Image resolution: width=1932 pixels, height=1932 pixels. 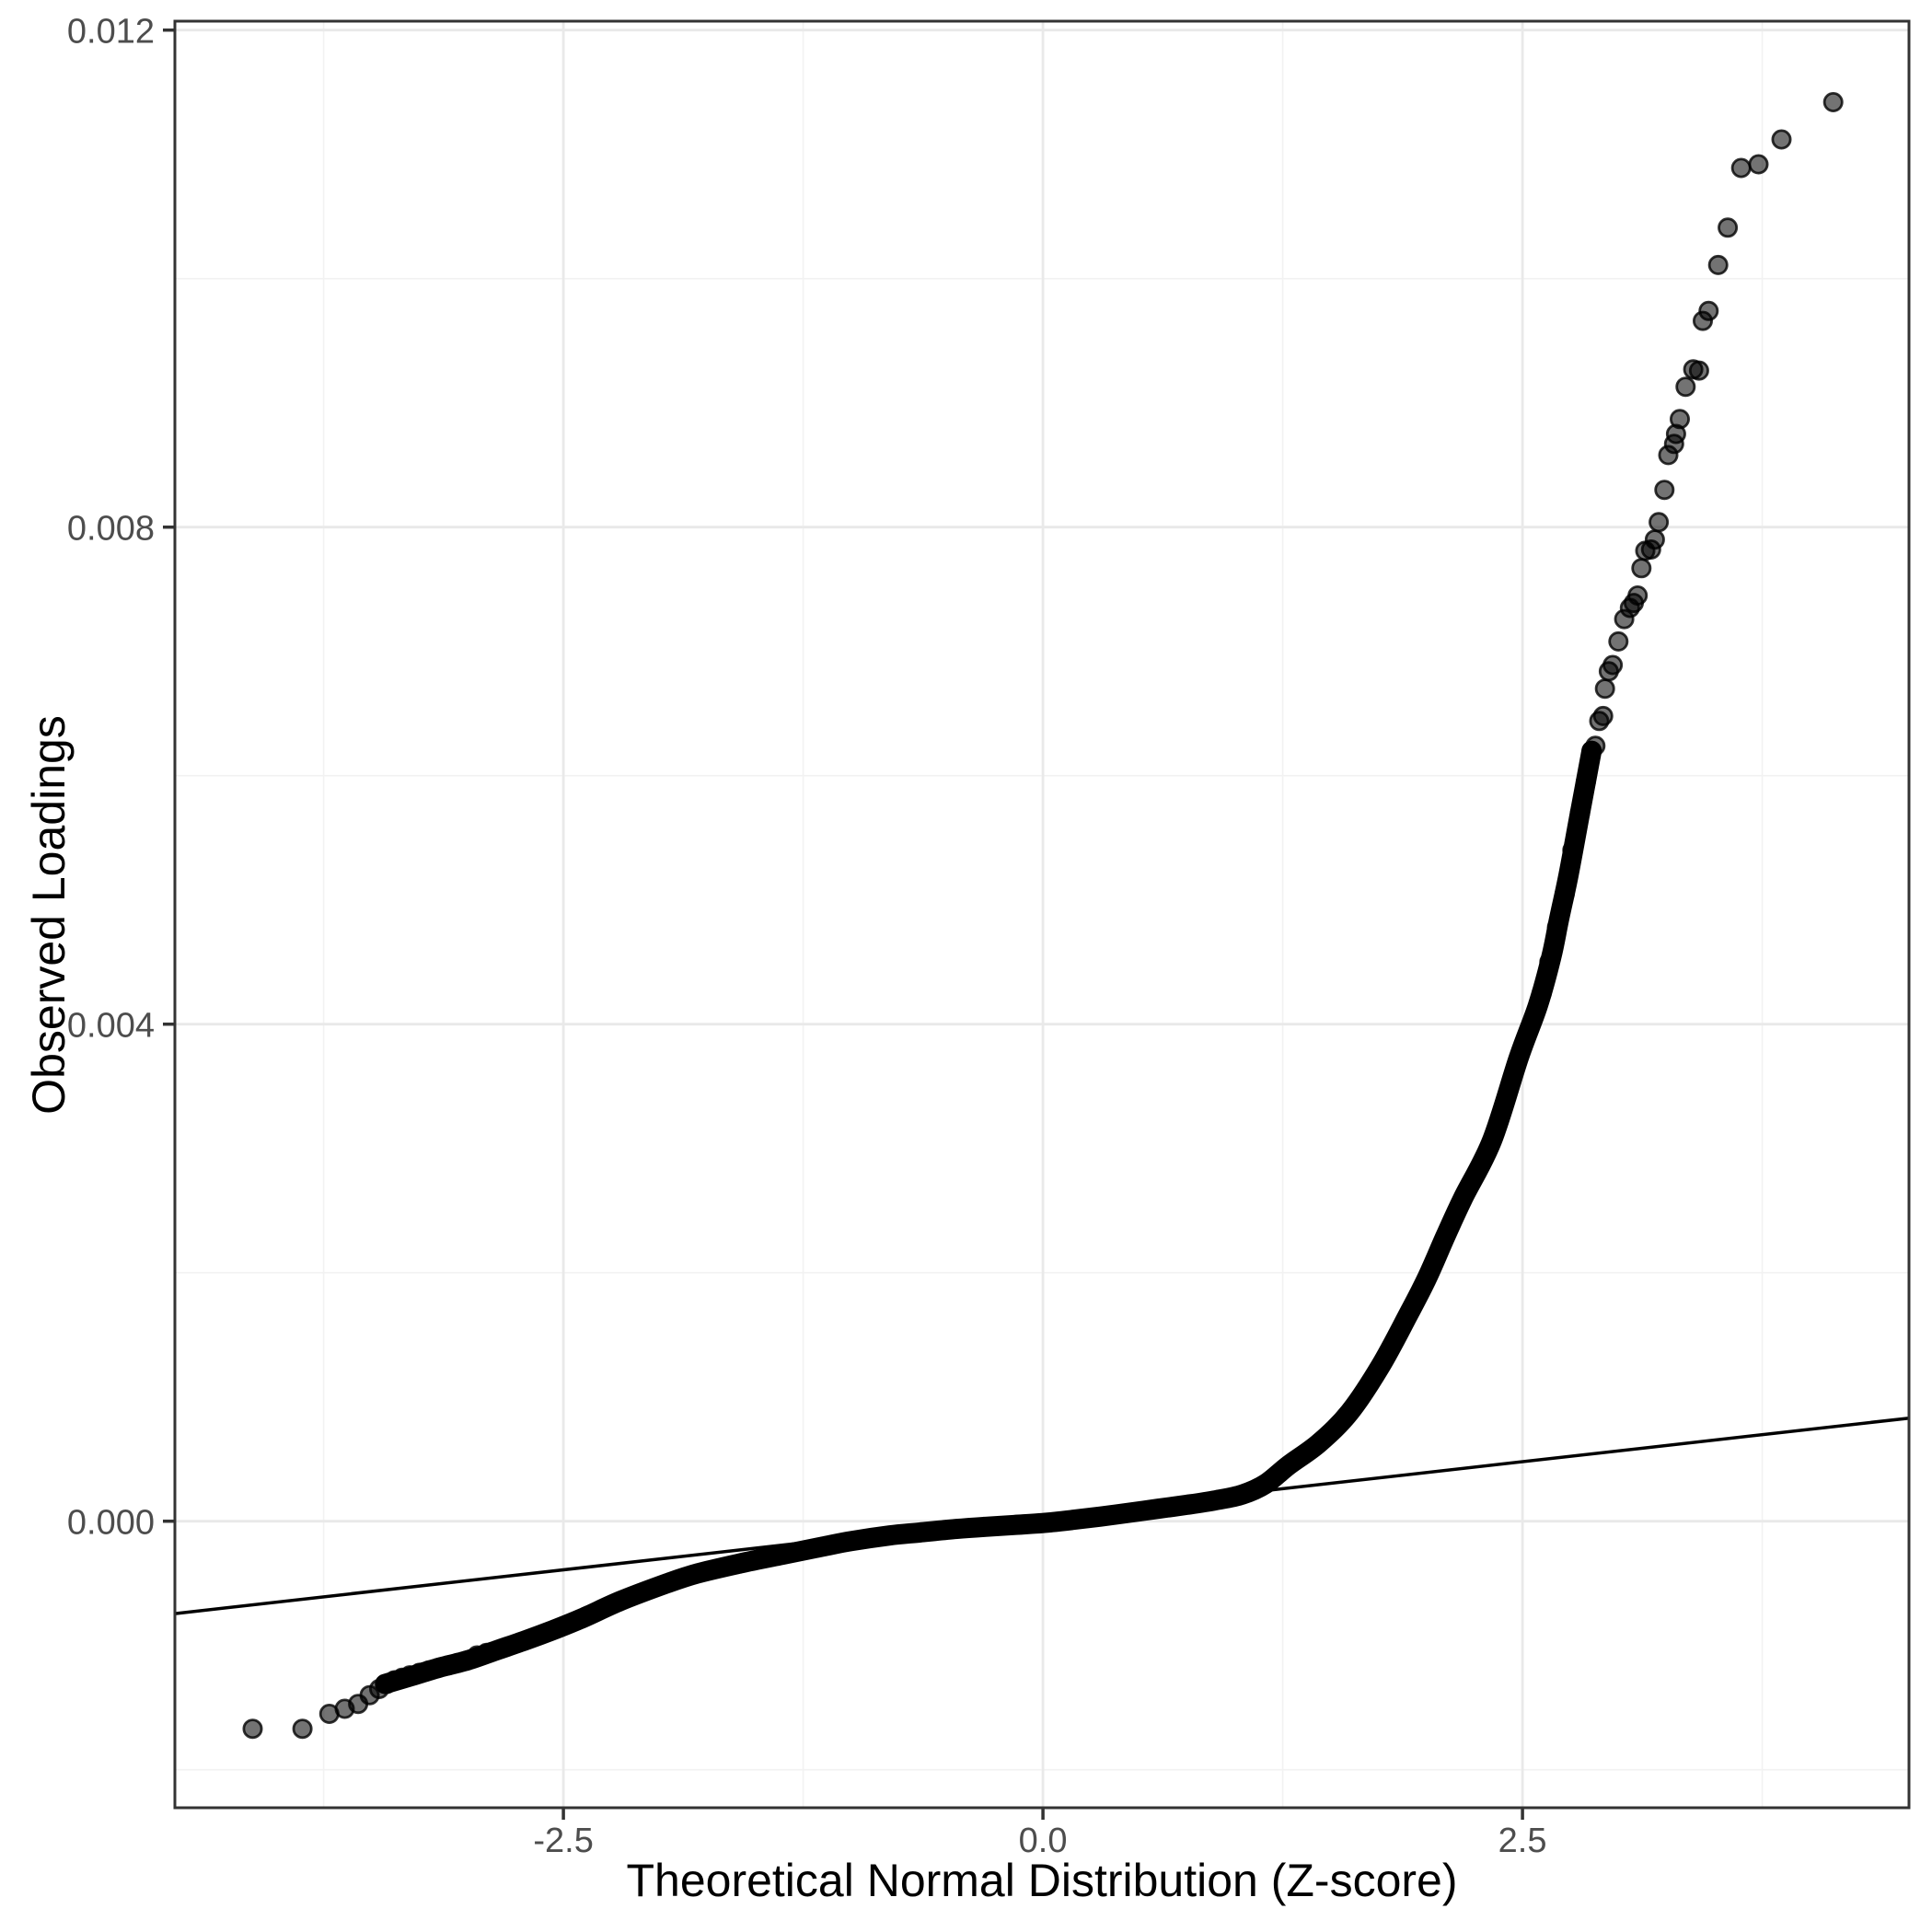 What do you see at coordinates (111, 1026) in the screenshot?
I see `y-tick-label: 0.004` at bounding box center [111, 1026].